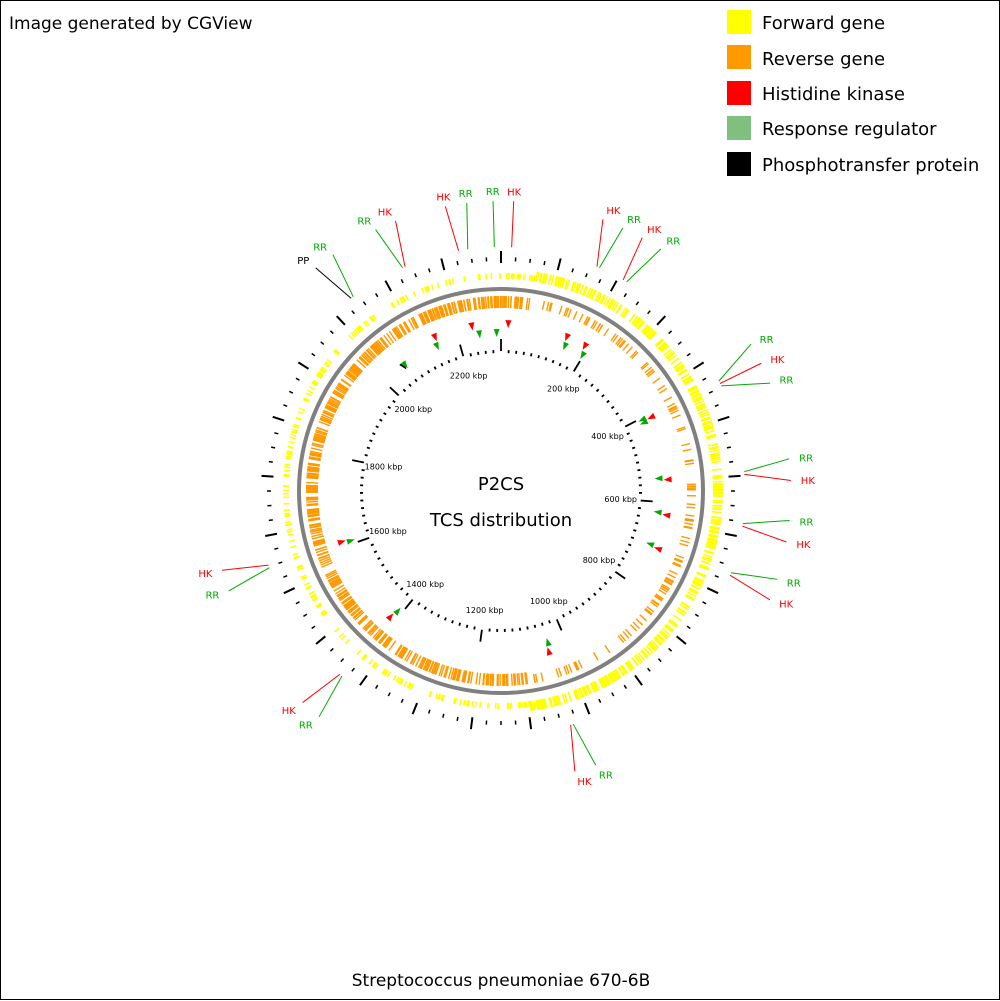 This screenshot has width=1000, height=1001. What do you see at coordinates (823, 59) in the screenshot?
I see `legend-label-reverse-gene: Reverse gene` at bounding box center [823, 59].